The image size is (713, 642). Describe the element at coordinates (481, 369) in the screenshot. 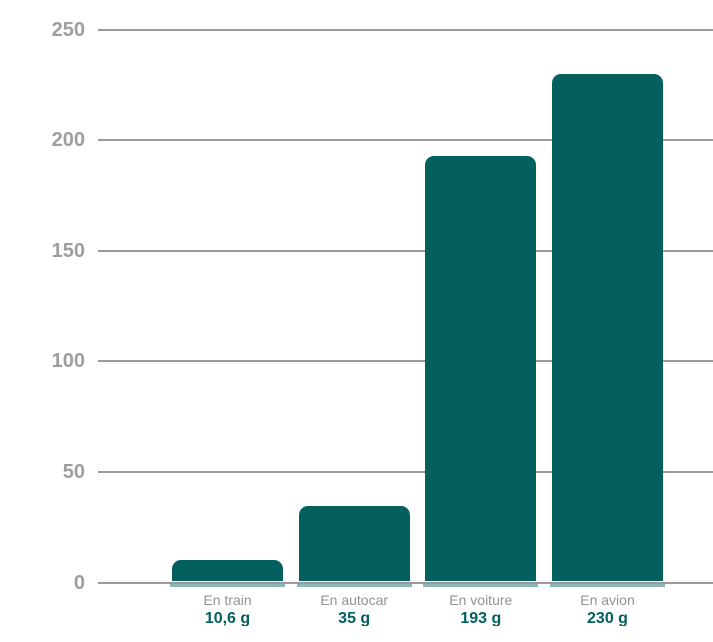

I see `bar-en-voiture` at that location.